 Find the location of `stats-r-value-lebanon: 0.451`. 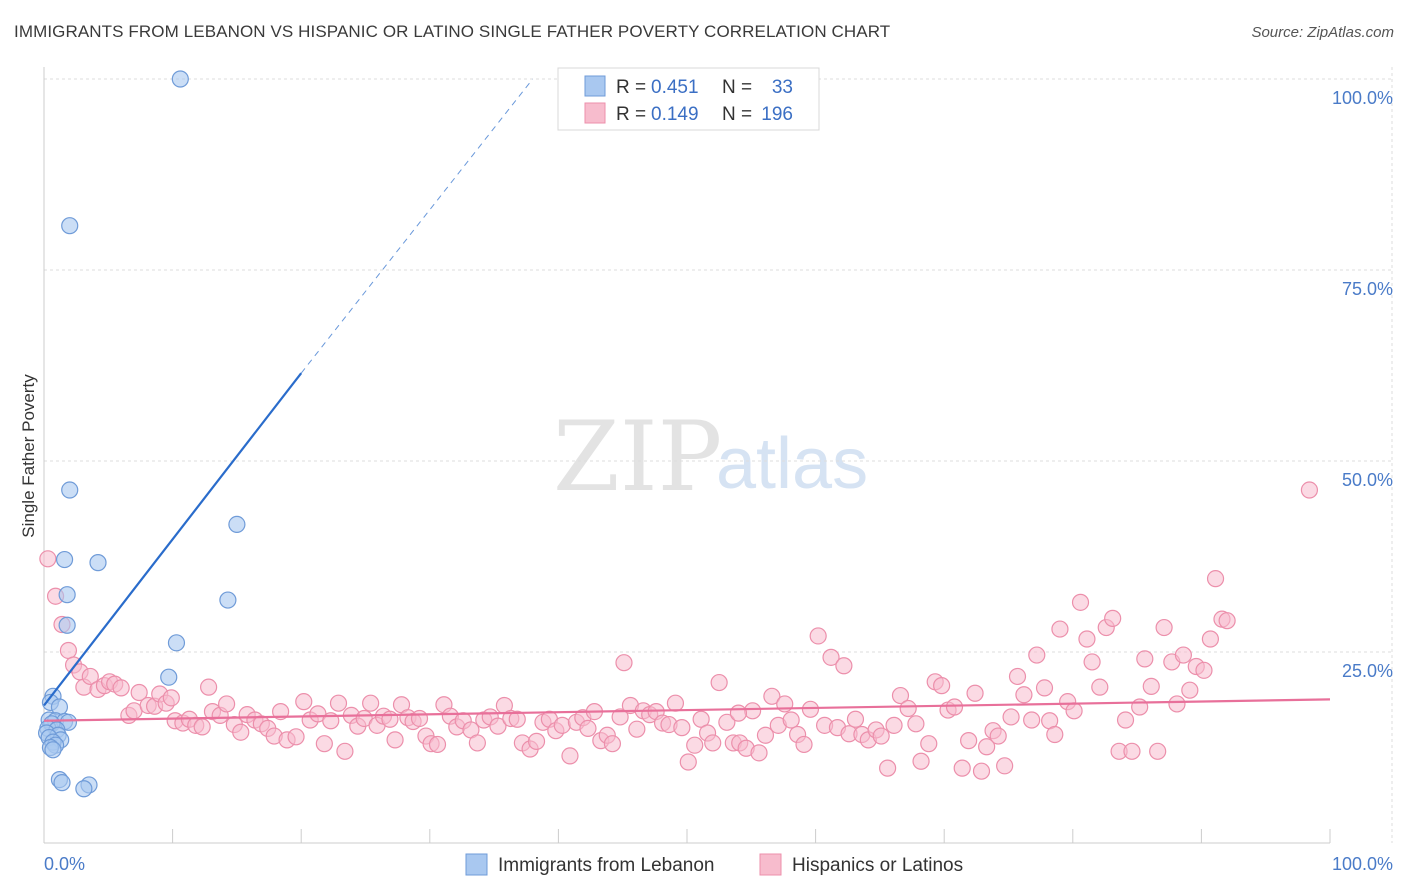

stats-r-value-lebanon: 0.451 is located at coordinates (675, 87).